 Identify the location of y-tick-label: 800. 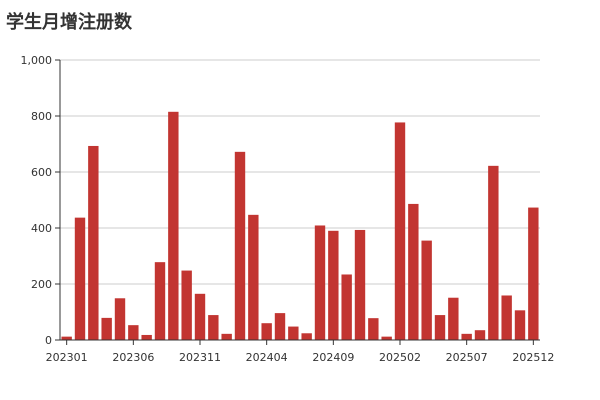
(41, 116).